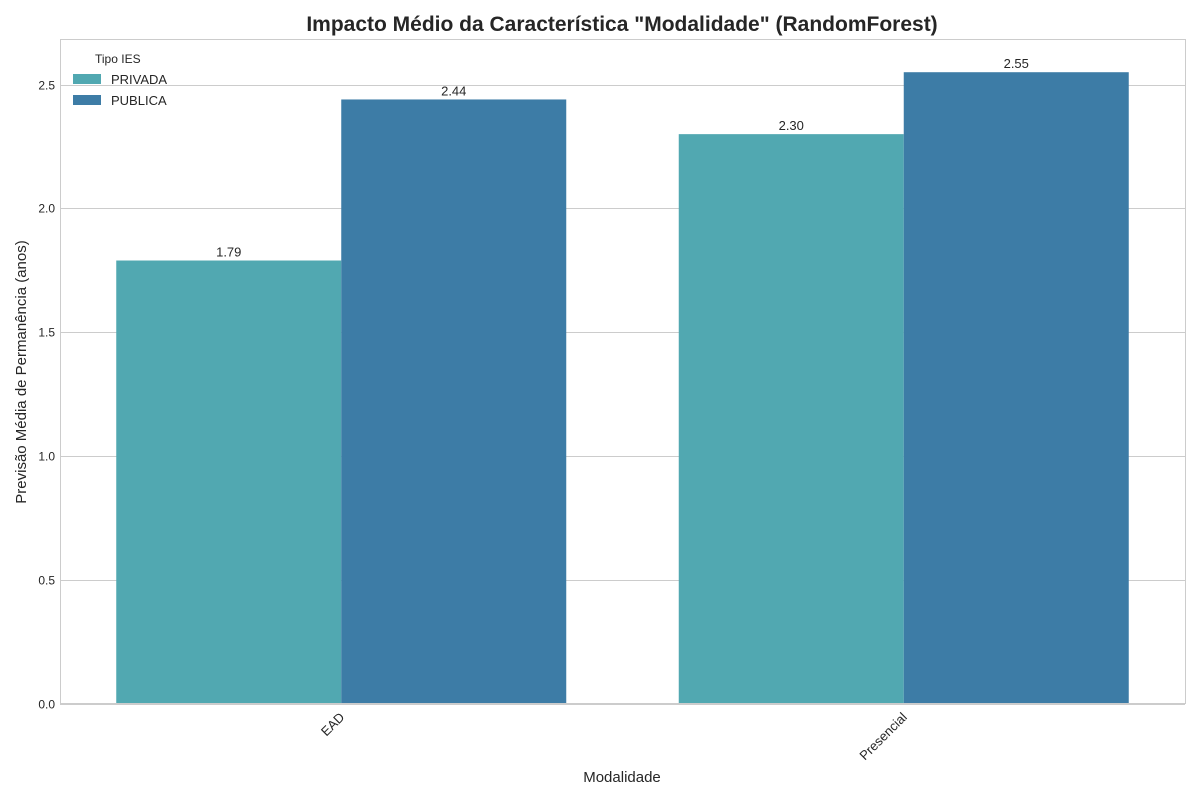 The image size is (1200, 805). Describe the element at coordinates (139, 100) in the screenshot. I see `legend-label-publica: PUBLICA` at that location.